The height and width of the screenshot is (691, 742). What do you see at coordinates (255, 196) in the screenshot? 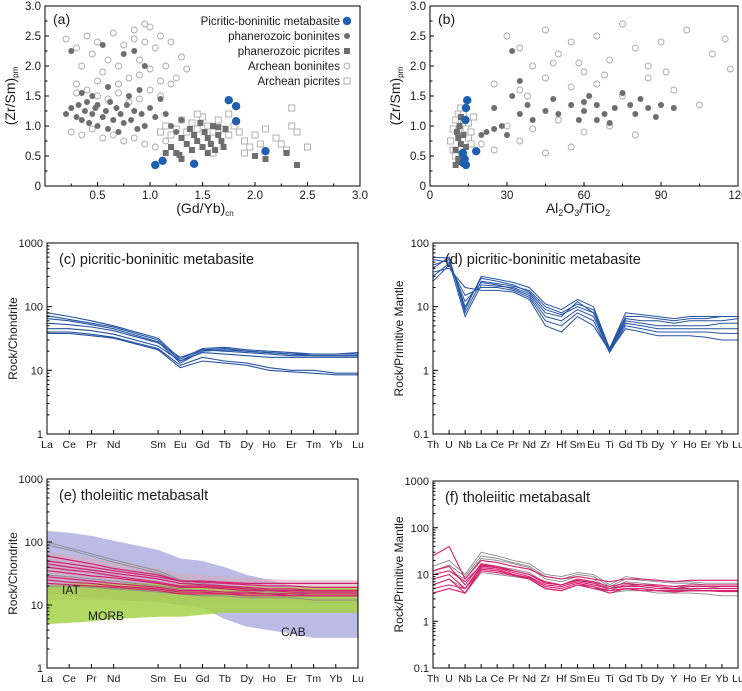
I see `x-tick-label: 2.0` at bounding box center [255, 196].